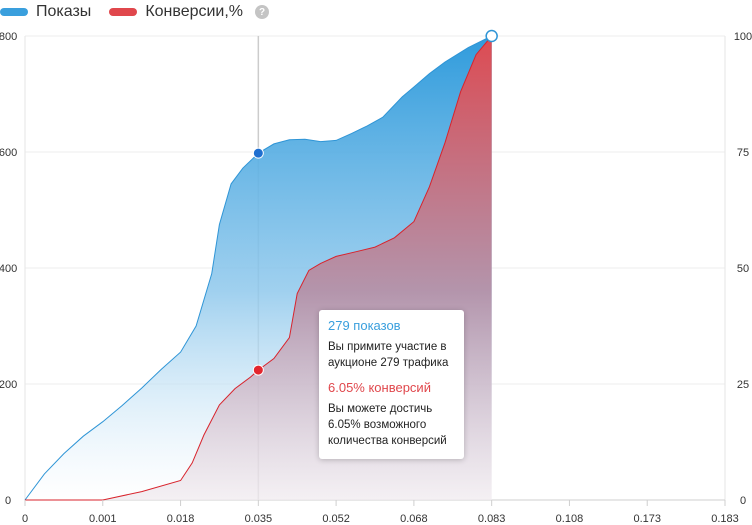 This screenshot has width=752, height=525. What do you see at coordinates (258, 370) in the screenshot?
I see `conversions-marker` at bounding box center [258, 370].